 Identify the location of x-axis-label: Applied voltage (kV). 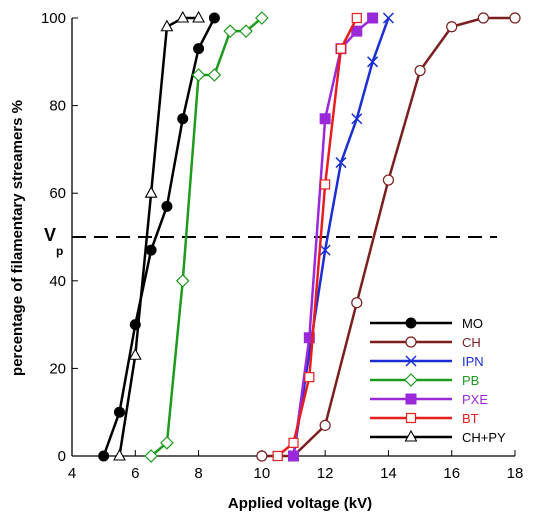
(300, 503).